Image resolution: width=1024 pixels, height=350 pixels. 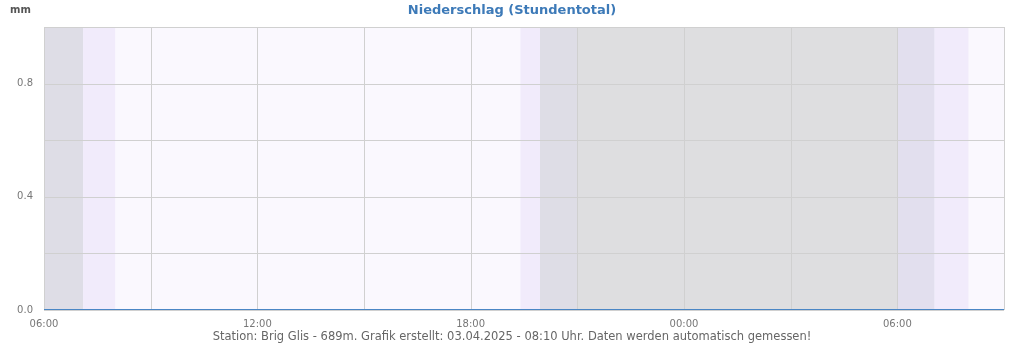 What do you see at coordinates (512, 9) in the screenshot?
I see `chart-title: Niederschlag (Stundentotal)` at bounding box center [512, 9].